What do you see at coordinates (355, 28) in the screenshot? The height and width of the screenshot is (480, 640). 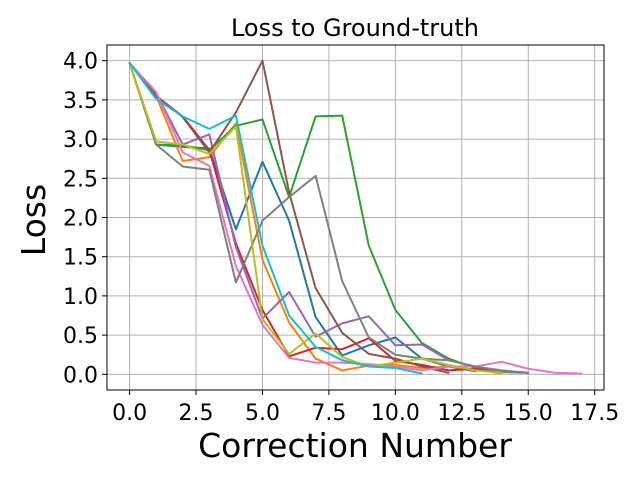 I see `chart-title: Loss to Ground-truth` at bounding box center [355, 28].